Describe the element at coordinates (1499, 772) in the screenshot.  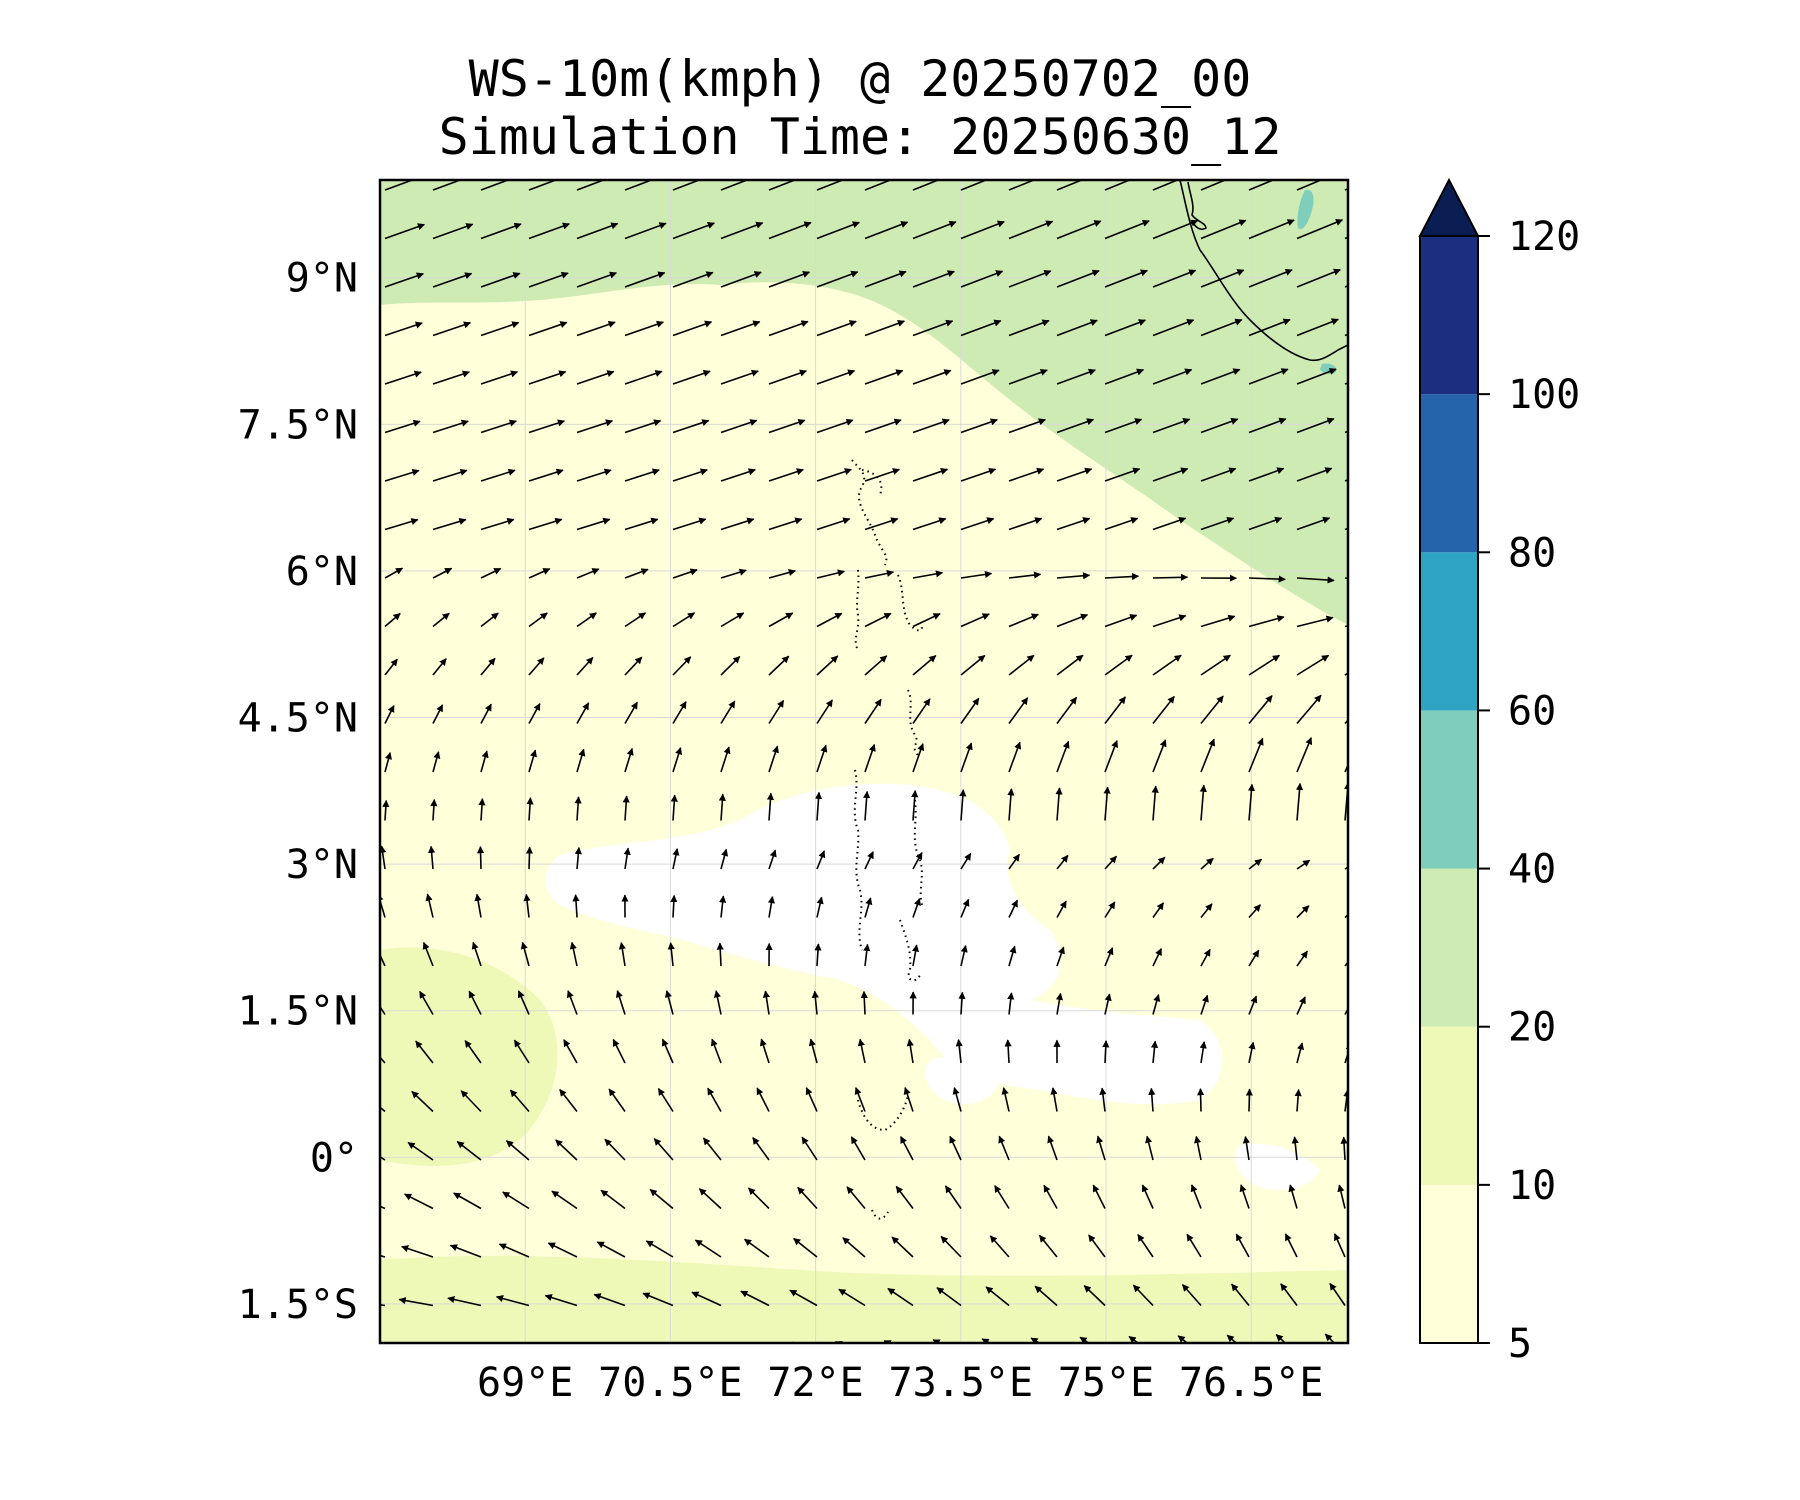
I see `colorbar: 5 10 20 40 60 80 100 120` at that location.